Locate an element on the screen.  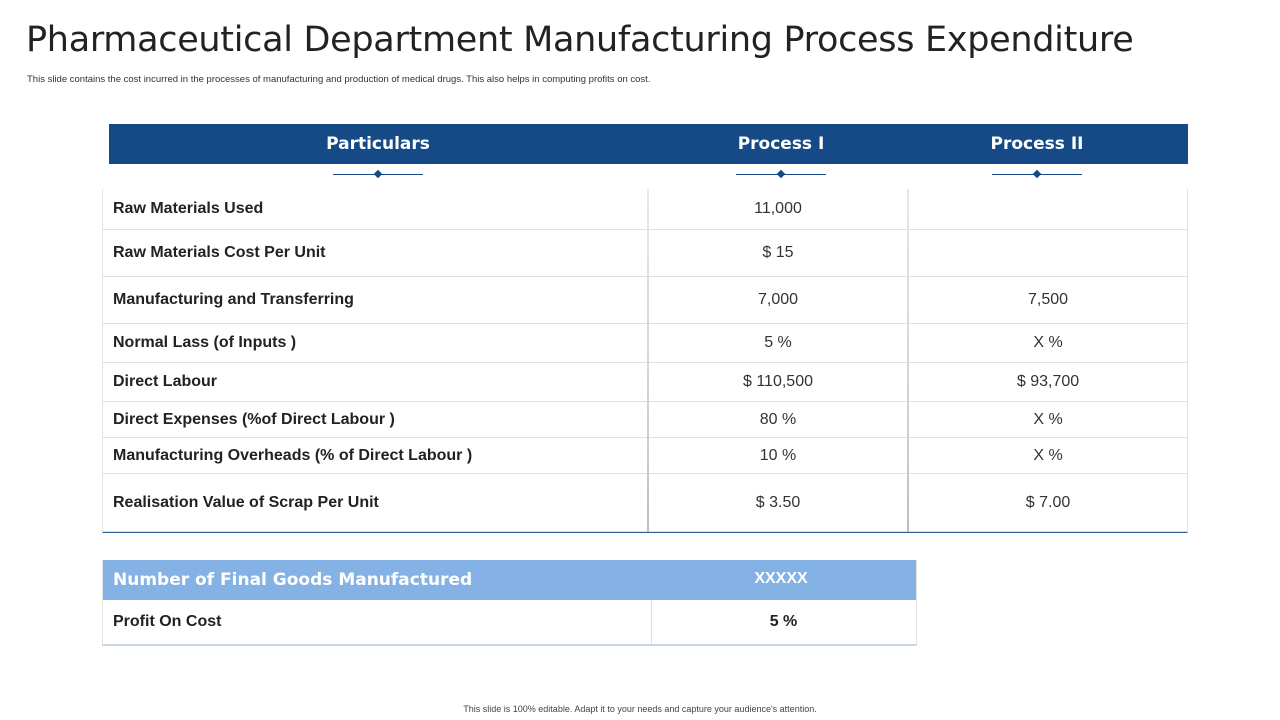
table-row: Direct Labour $ 110,500 $ 93,700 is located at coordinates (645, 382).